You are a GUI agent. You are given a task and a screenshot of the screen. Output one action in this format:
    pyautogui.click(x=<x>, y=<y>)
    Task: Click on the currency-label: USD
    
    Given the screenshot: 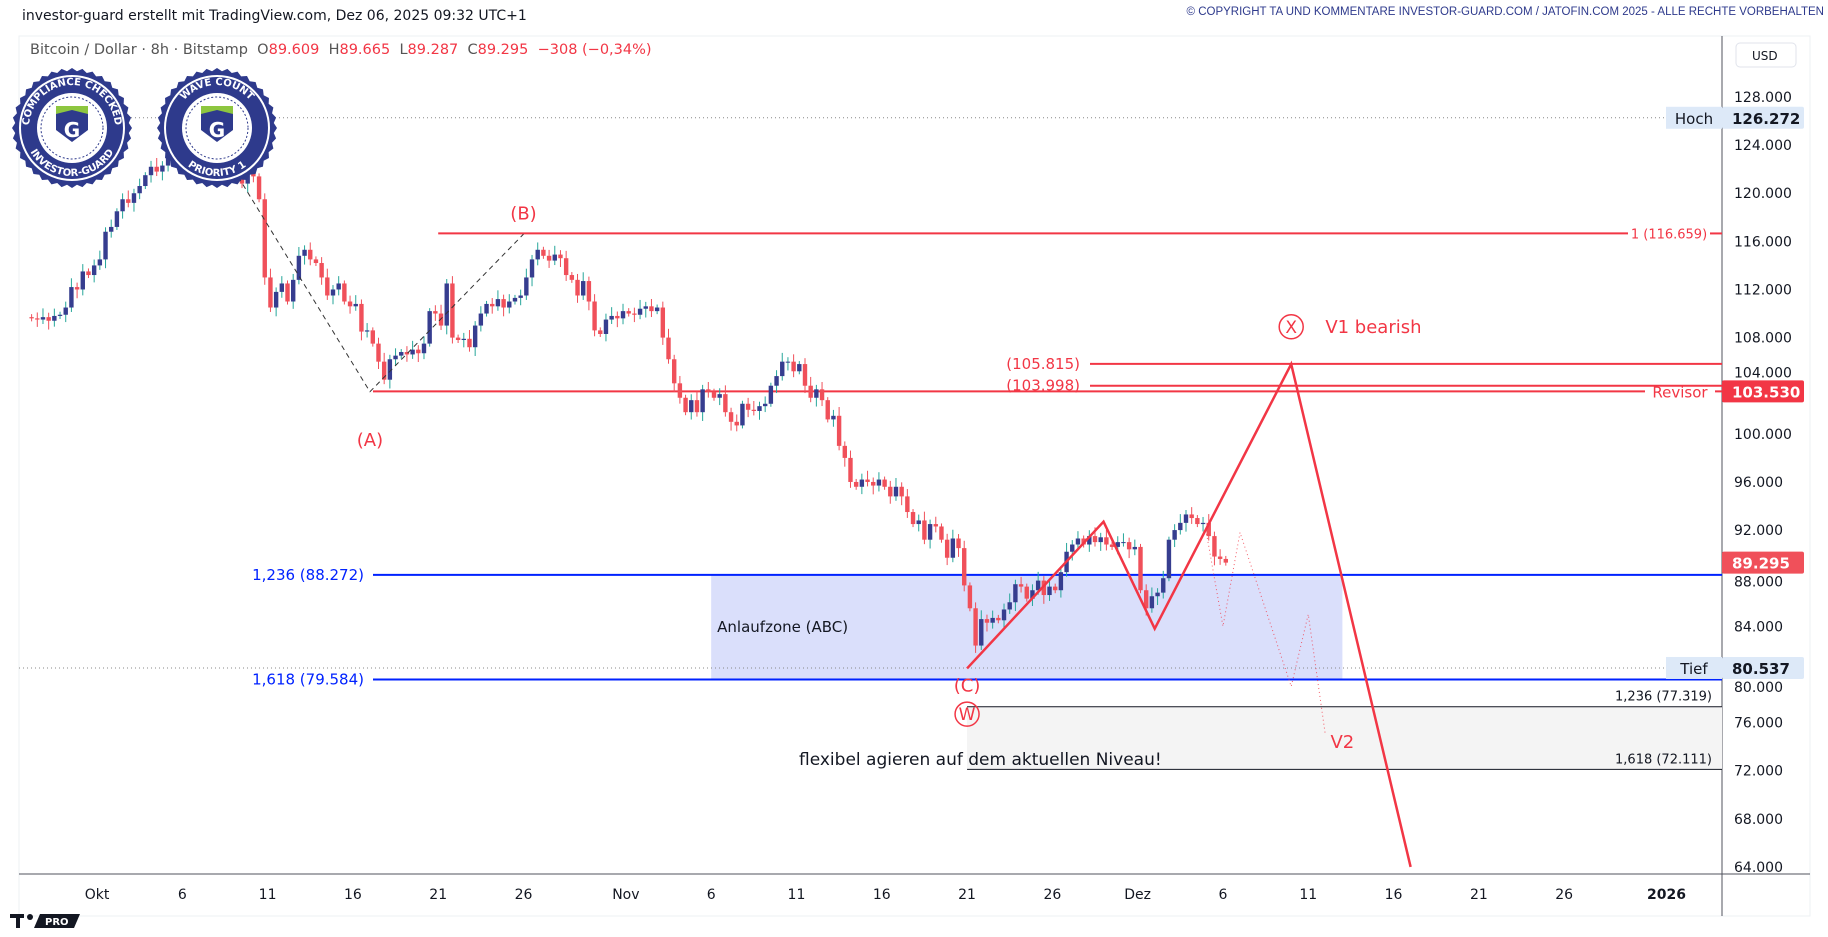 What is the action you would take?
    pyautogui.click(x=1765, y=56)
    